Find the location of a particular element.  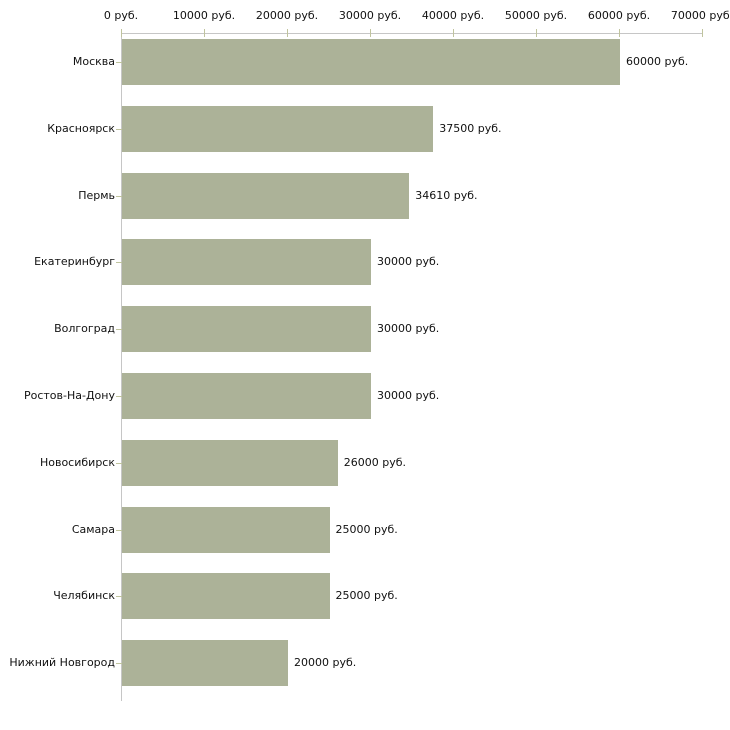

category-label: Нижний Новгород is located at coordinates (62, 663).